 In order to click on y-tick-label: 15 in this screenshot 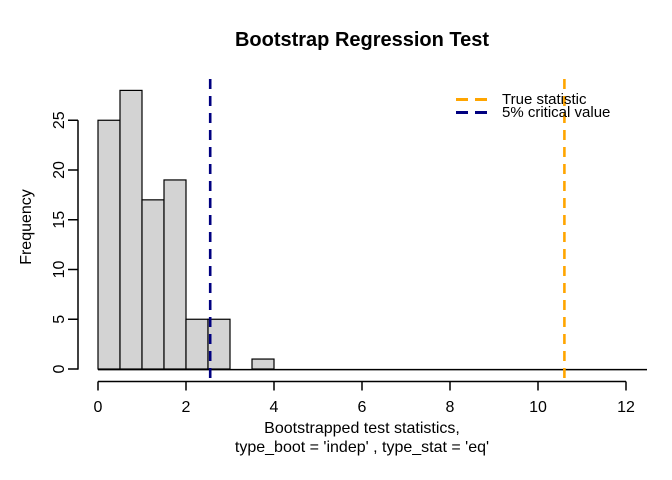, I will do `click(59, 220)`.